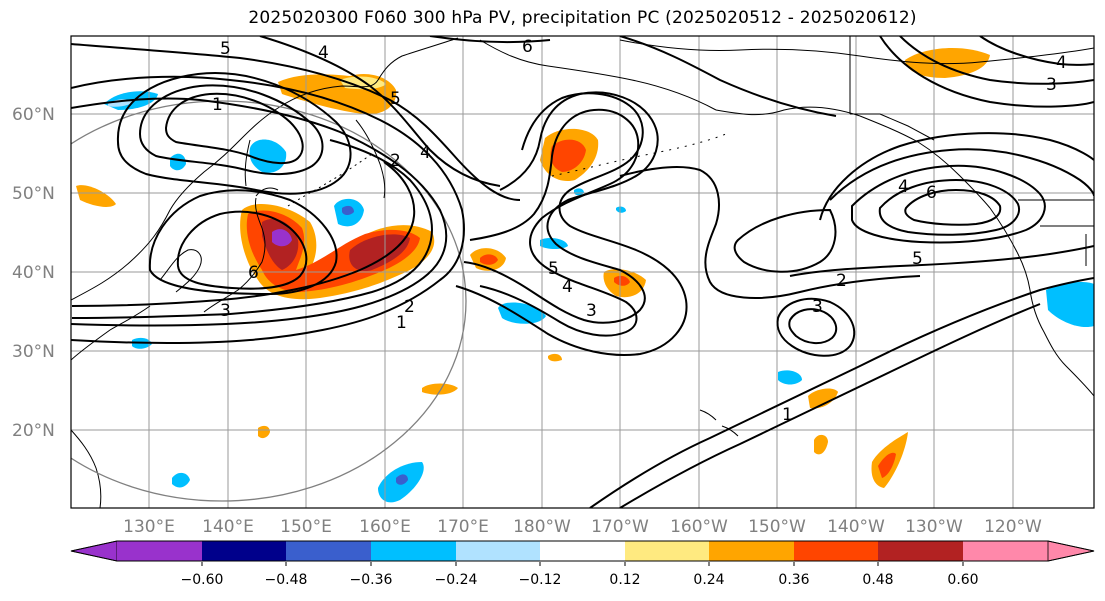 This screenshot has height=601, width=1105. I want to click on latitude-labels: 60°N 50°N 40°N 30°N 20°N, so click(33, 273).